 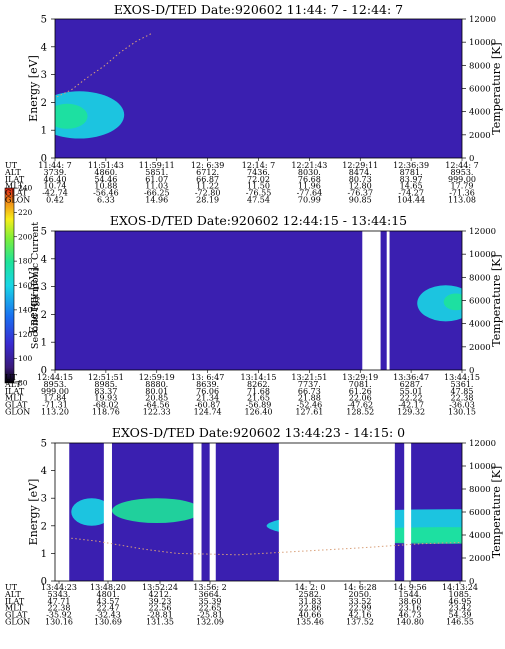 What do you see at coordinates (207, 398) in the screenshot?
I see `ephemeris-cell: 21.34` at bounding box center [207, 398].